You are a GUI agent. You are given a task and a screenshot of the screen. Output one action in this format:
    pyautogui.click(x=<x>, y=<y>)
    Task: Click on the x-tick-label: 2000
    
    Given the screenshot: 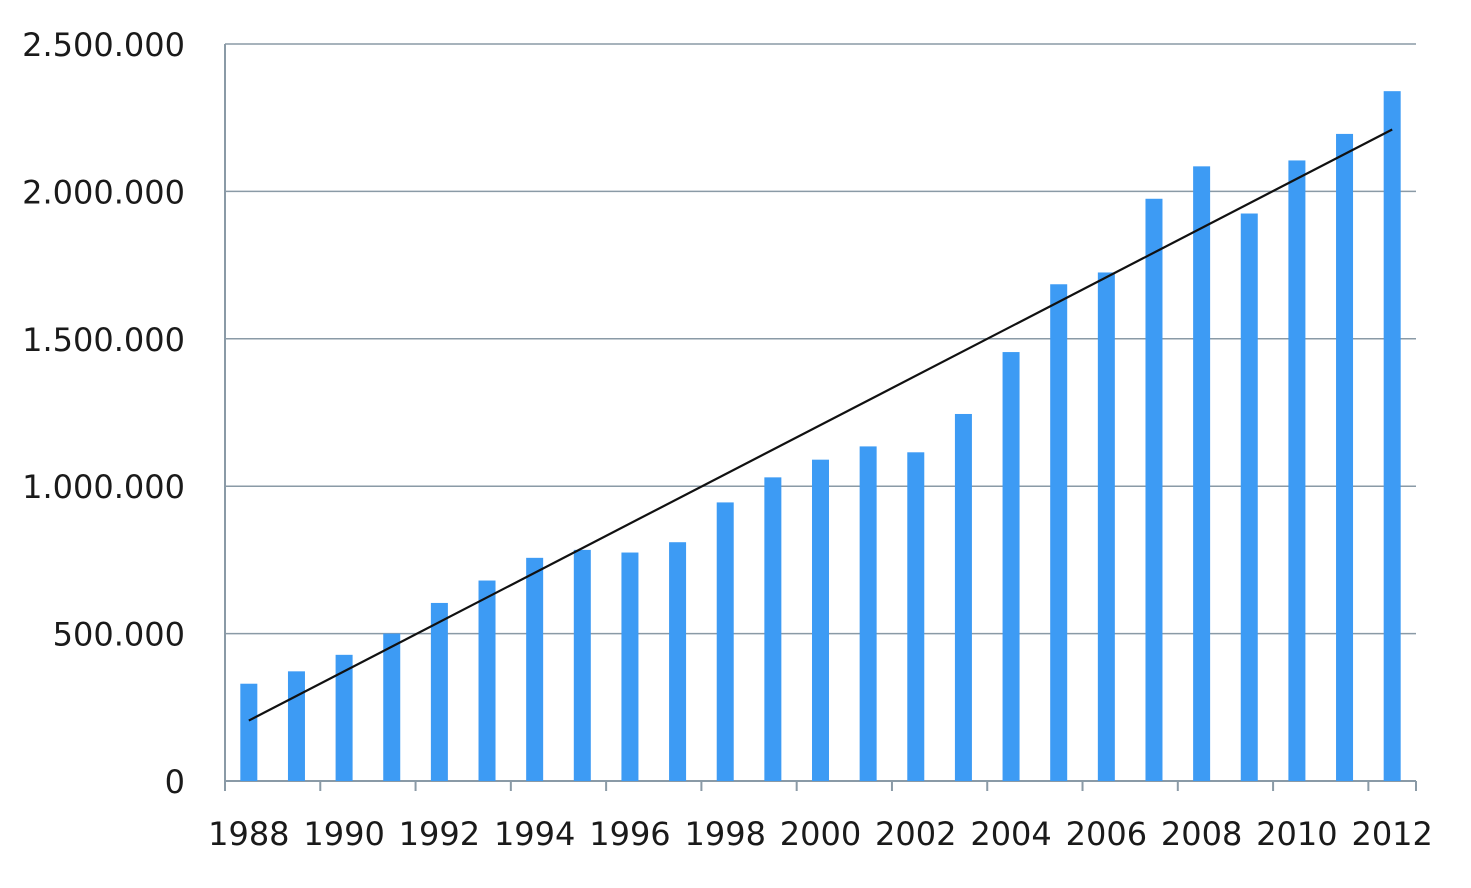 What is the action you would take?
    pyautogui.click(x=820, y=834)
    